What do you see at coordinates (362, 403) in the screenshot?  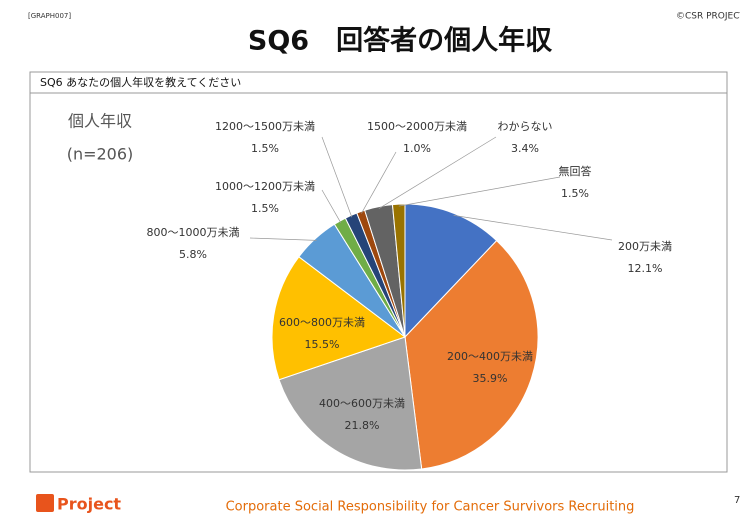 I see `slice-label: 400～600万未満` at bounding box center [362, 403].